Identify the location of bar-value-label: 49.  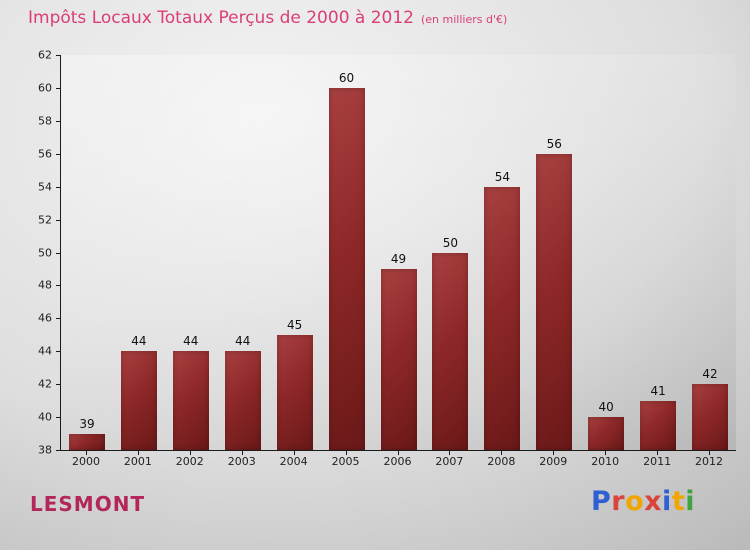
(398, 258).